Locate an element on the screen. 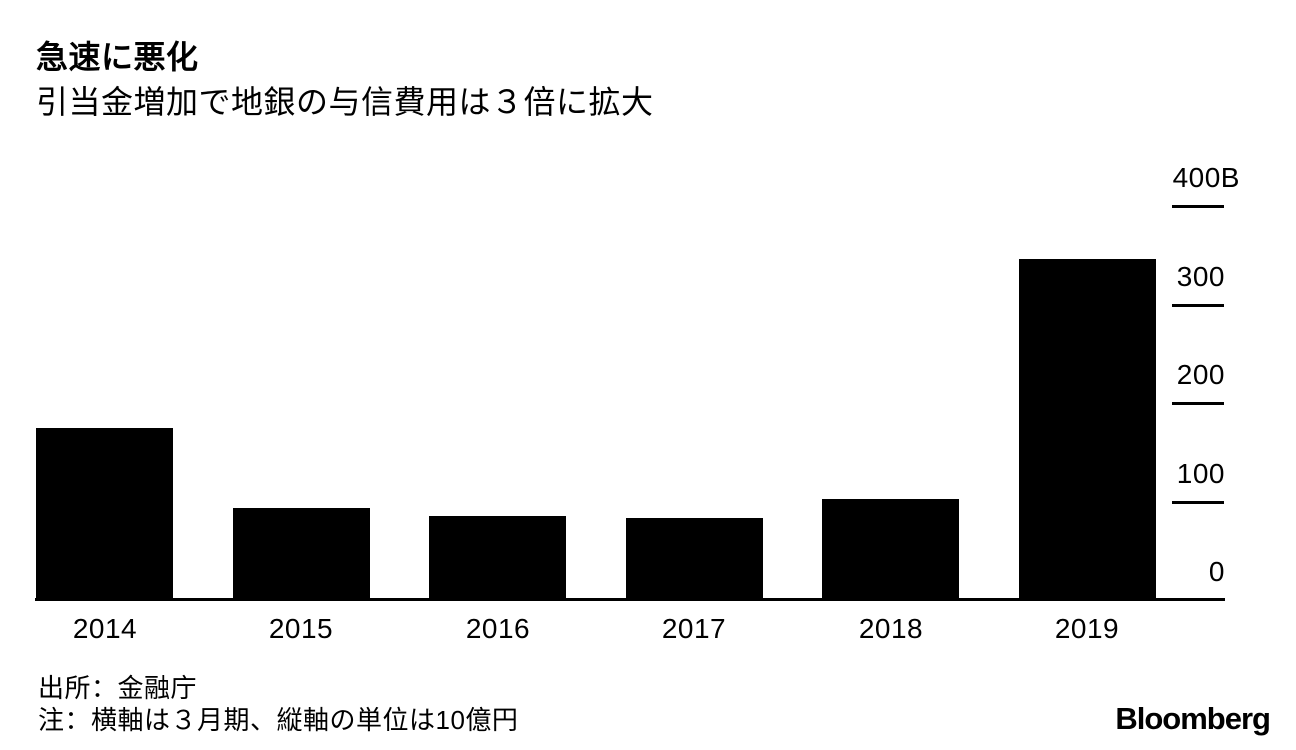  bar-2017 is located at coordinates (694, 559).